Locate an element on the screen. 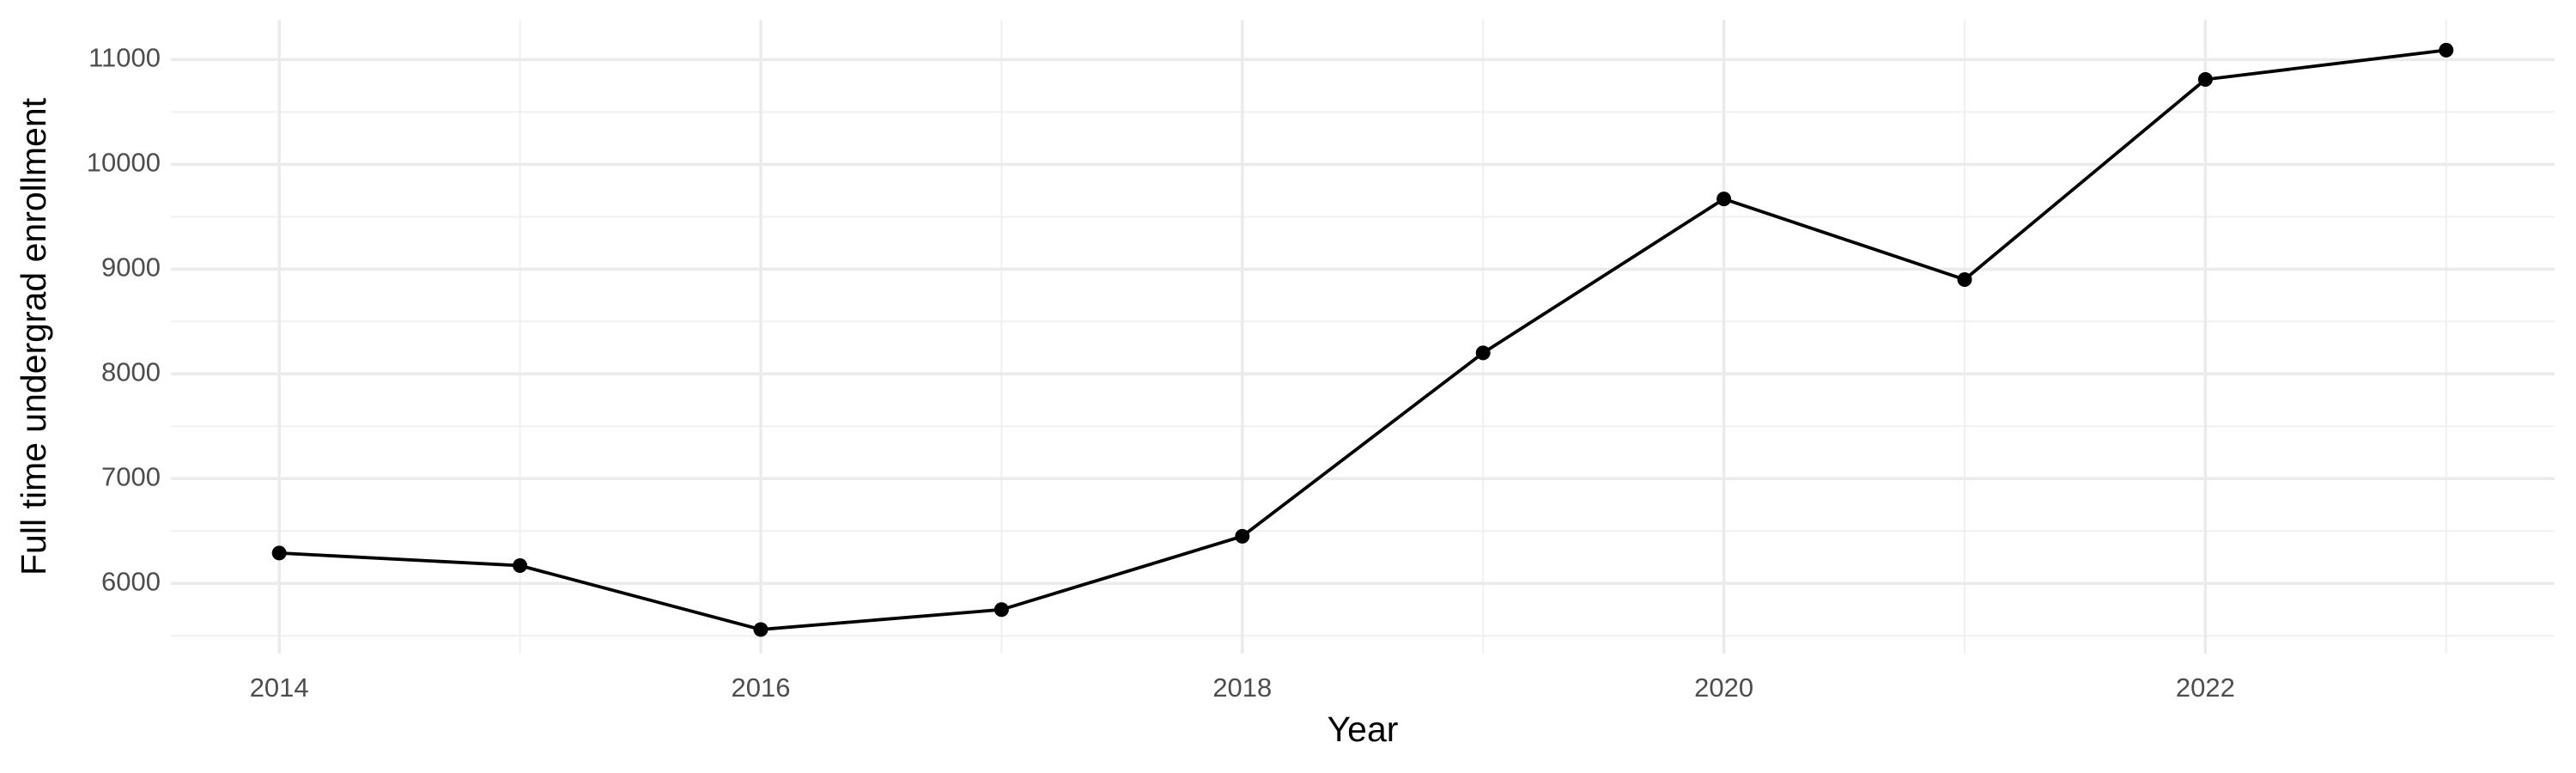  y-tick-label: 11000 is located at coordinates (124, 58).